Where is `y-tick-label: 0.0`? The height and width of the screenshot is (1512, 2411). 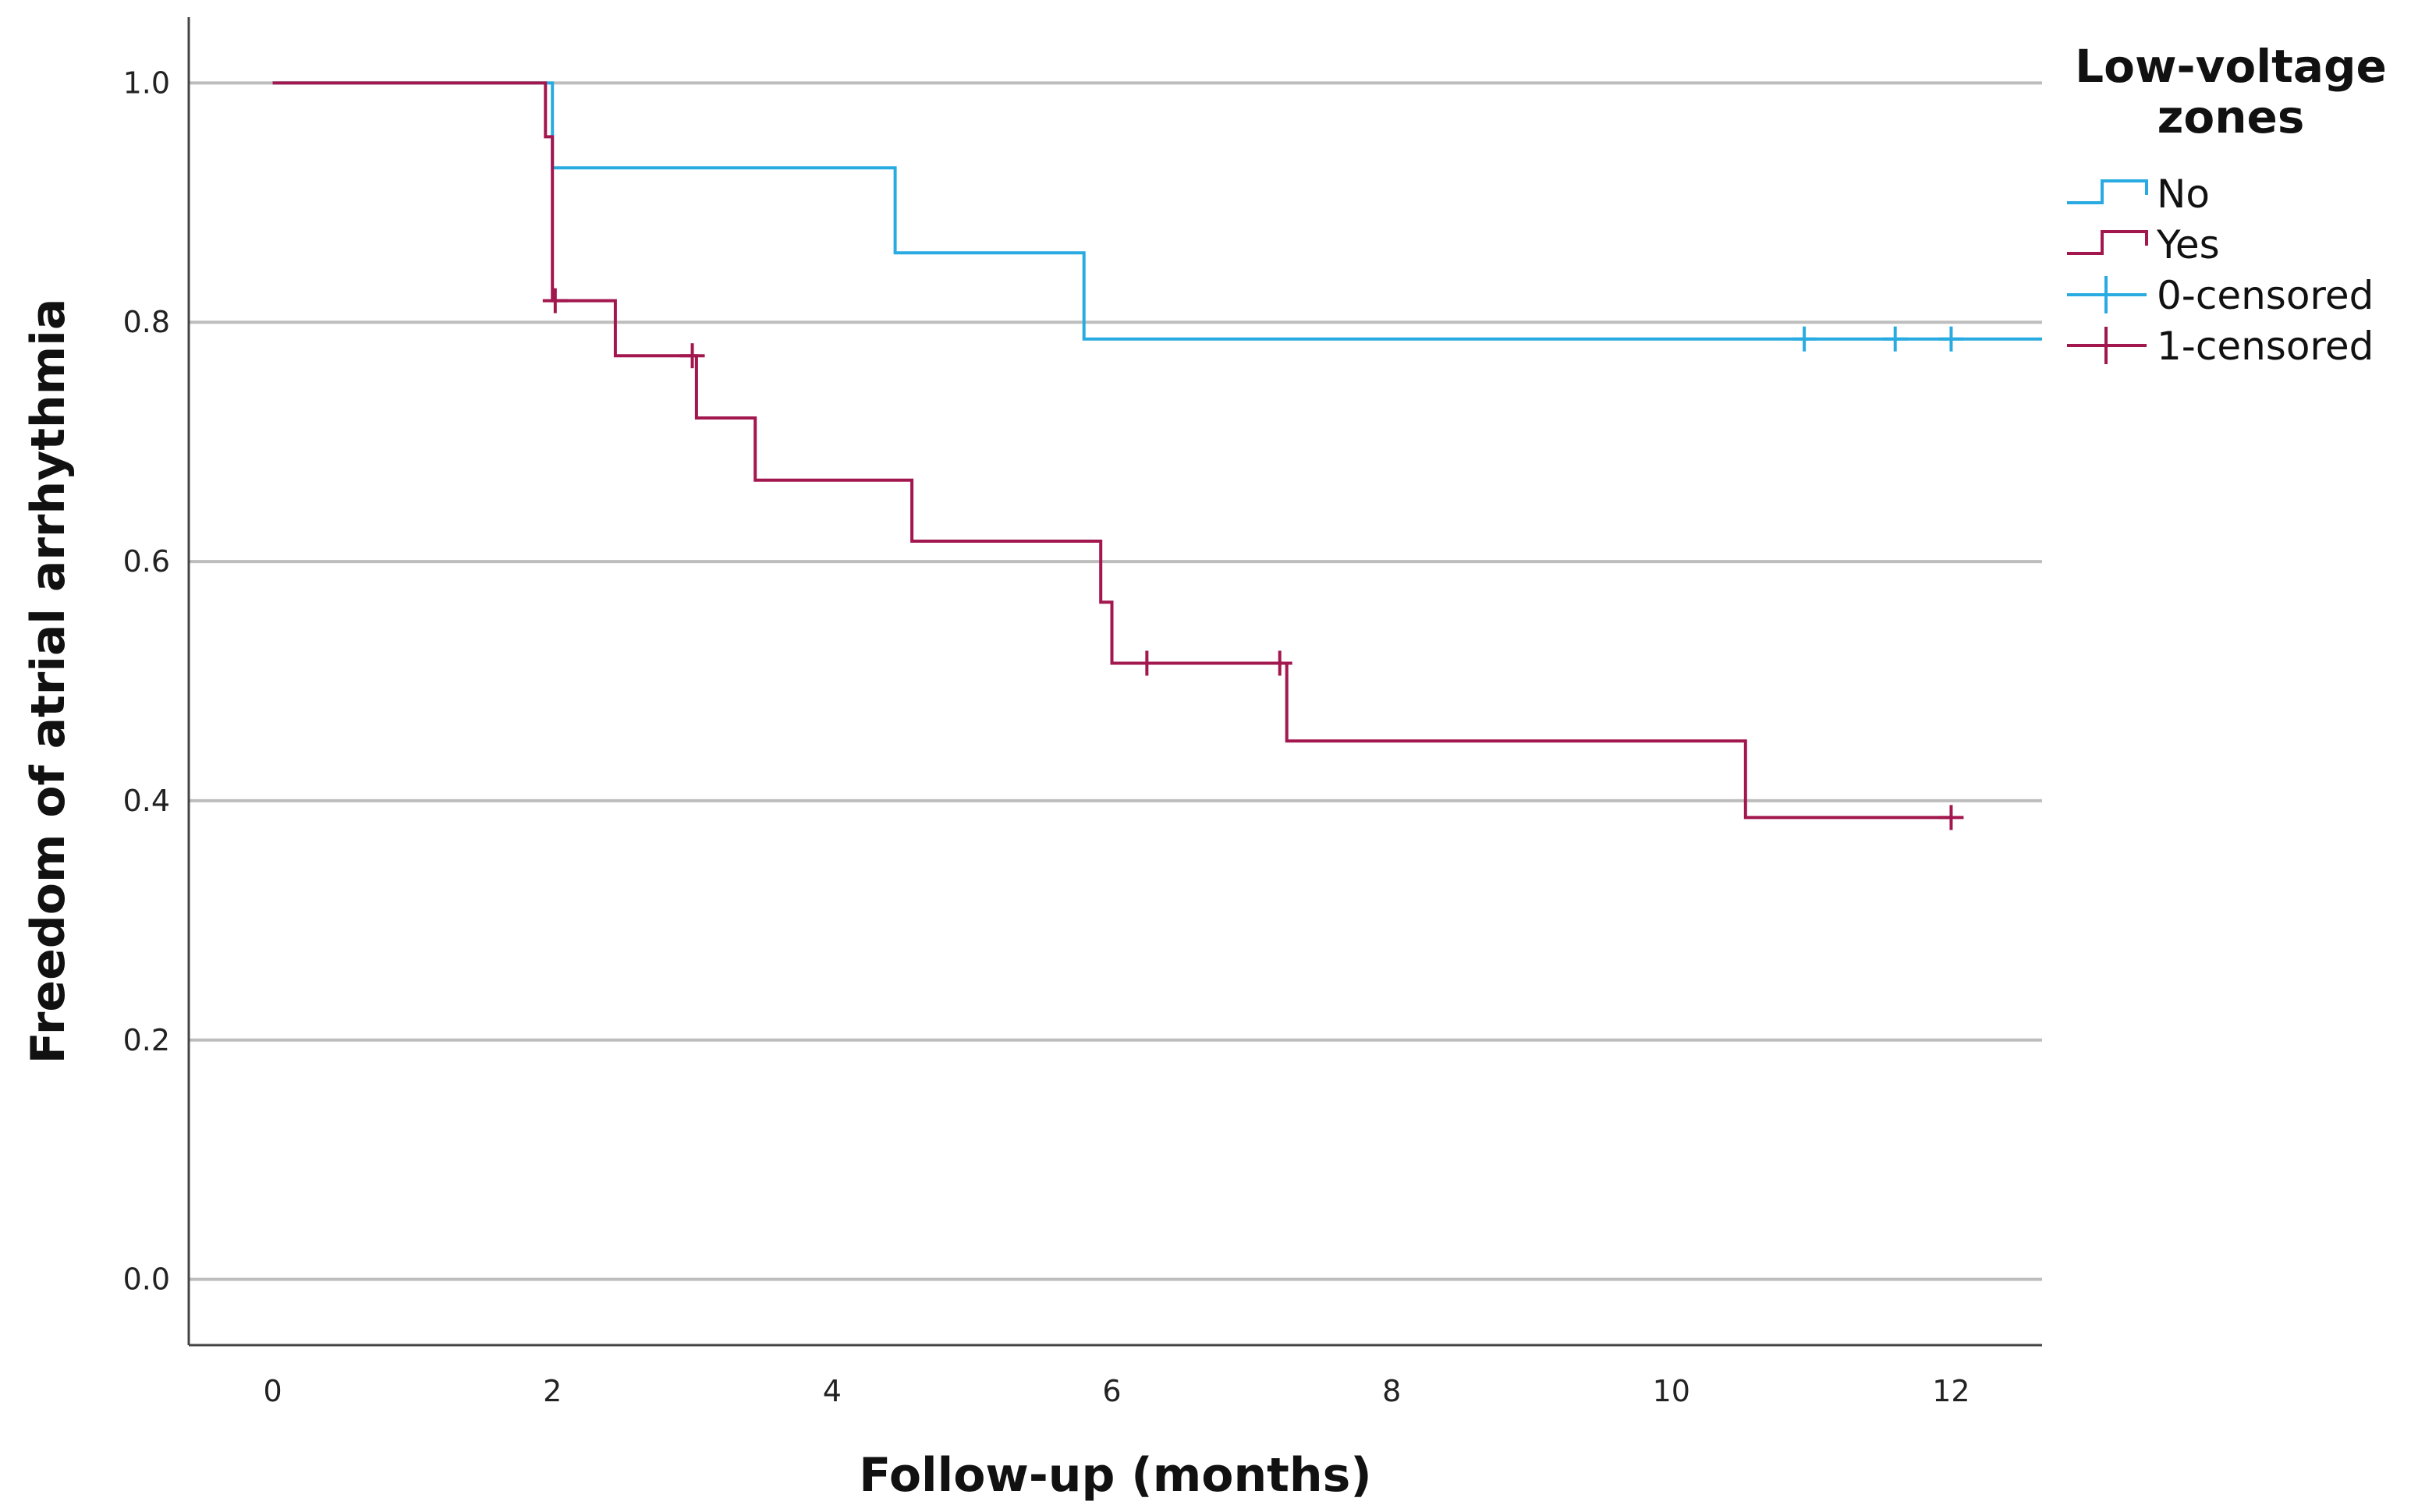 y-tick-label: 0.0 is located at coordinates (146, 1279).